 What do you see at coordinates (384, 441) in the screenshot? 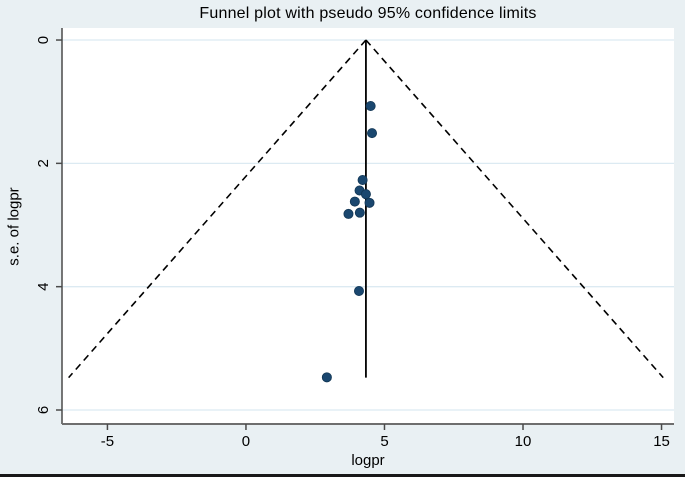
I see `x-tick-label: 5` at bounding box center [384, 441].